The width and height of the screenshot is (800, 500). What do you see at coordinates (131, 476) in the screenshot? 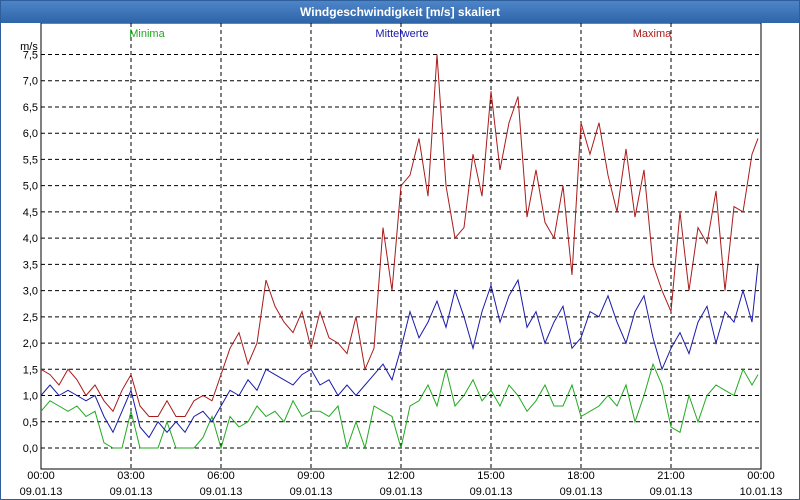
I see `x-tick-time: 03:00` at bounding box center [131, 476].